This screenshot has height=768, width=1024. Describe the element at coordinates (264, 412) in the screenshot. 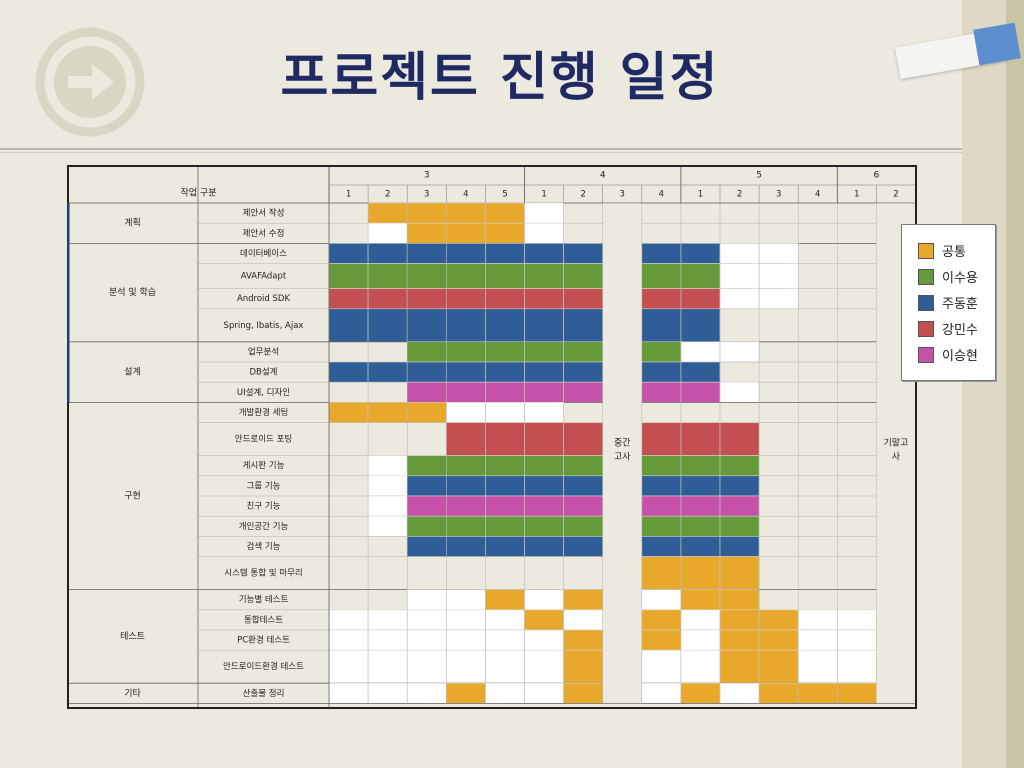

I see `task-label: 개발환경 세팅` at that location.